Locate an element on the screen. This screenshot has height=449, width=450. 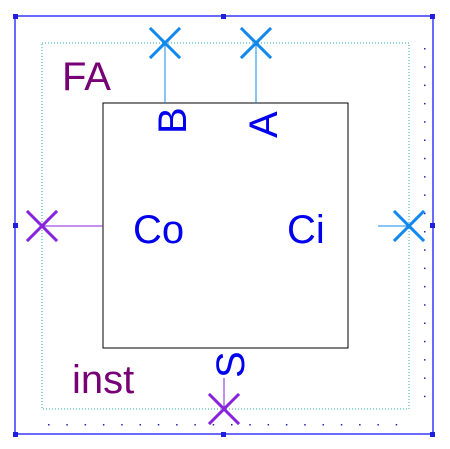
pin-label-ci: Ci is located at coordinates (306, 230).